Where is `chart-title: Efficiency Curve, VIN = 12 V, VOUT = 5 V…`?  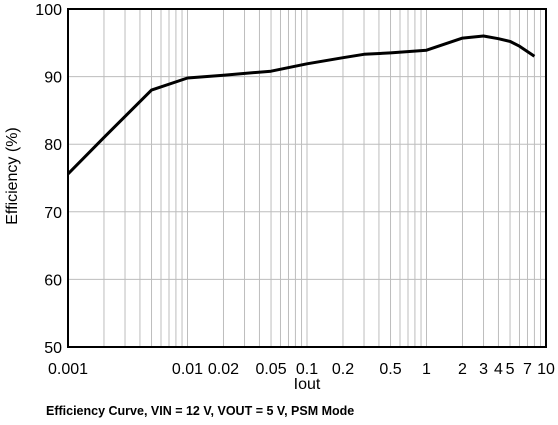 chart-title: Efficiency Curve, VIN = 12 V, VOUT = 5 V… is located at coordinates (200, 411).